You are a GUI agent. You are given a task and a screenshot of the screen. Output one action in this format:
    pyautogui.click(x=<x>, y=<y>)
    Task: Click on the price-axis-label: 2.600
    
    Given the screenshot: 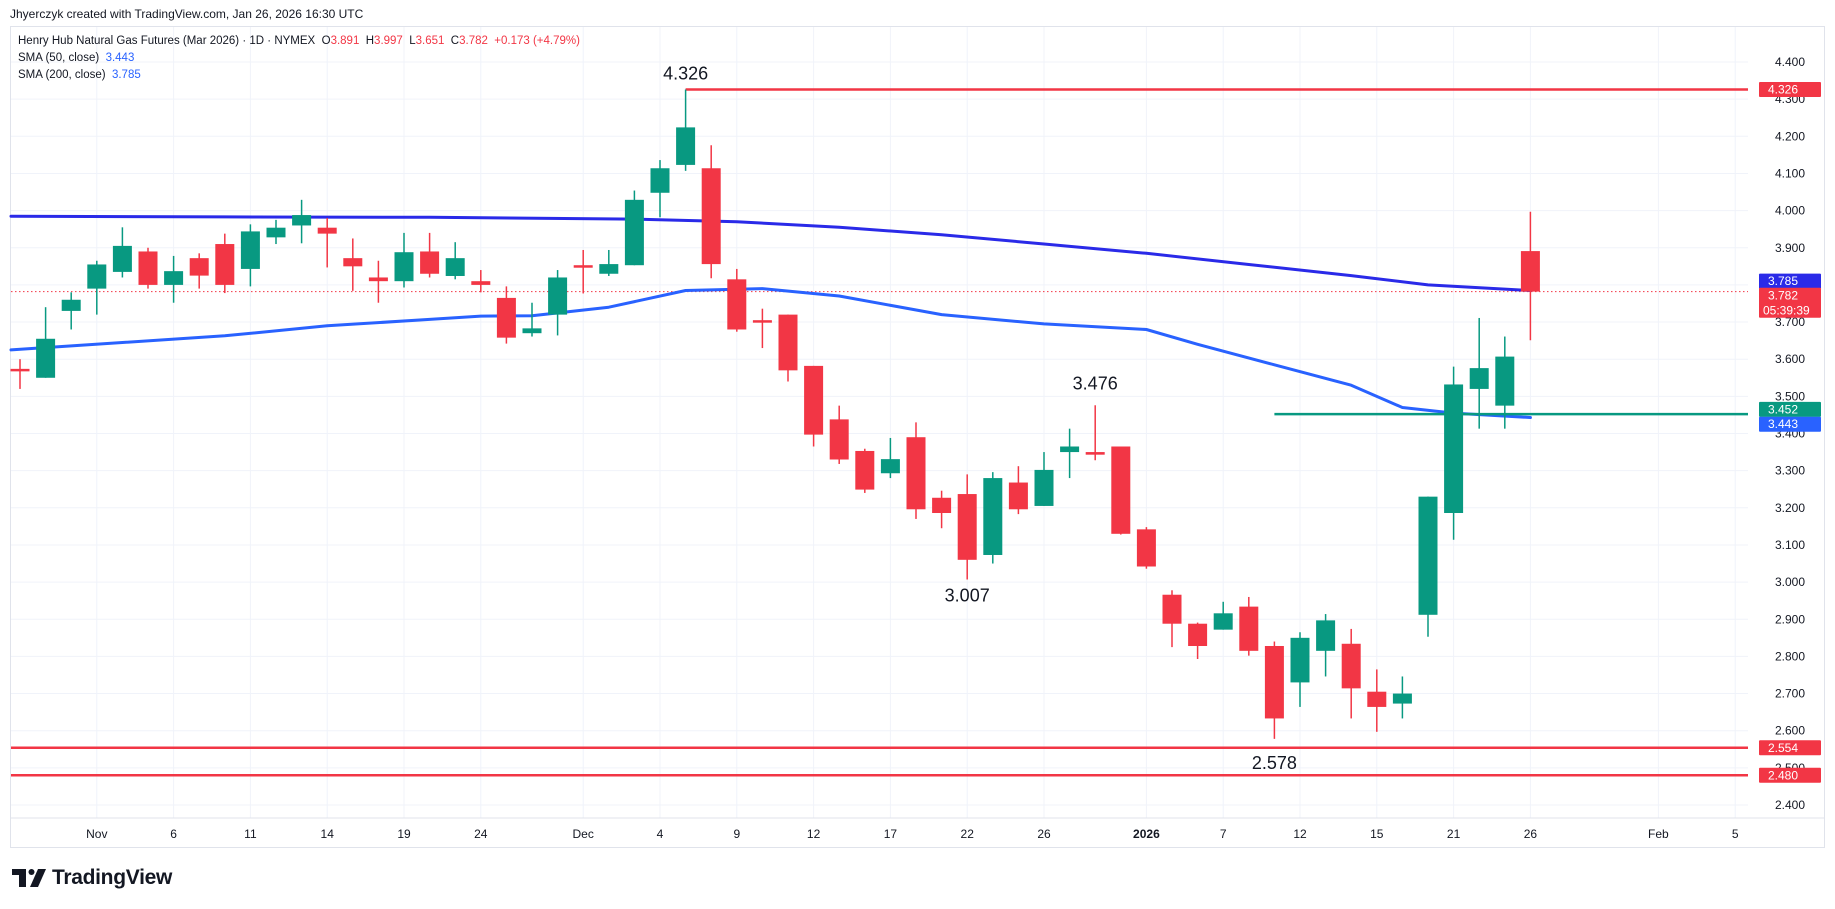 What is the action you would take?
    pyautogui.click(x=1790, y=731)
    